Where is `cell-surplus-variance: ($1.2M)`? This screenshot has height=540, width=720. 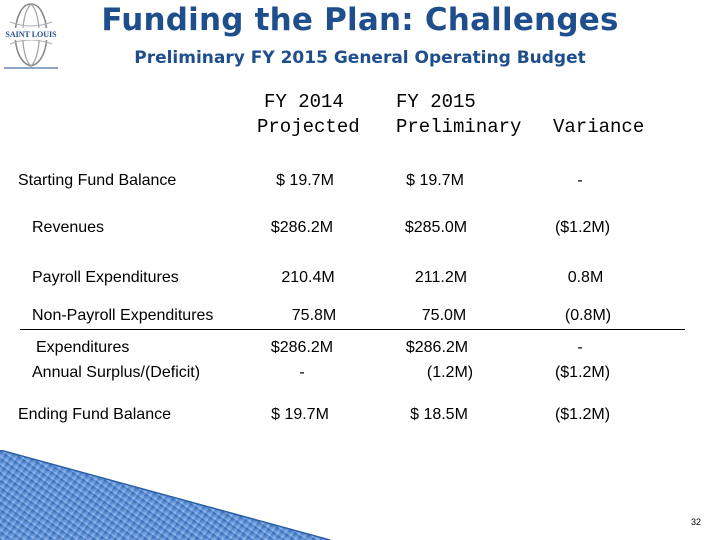
cell-surplus-variance: ($1.2M) is located at coordinates (582, 372).